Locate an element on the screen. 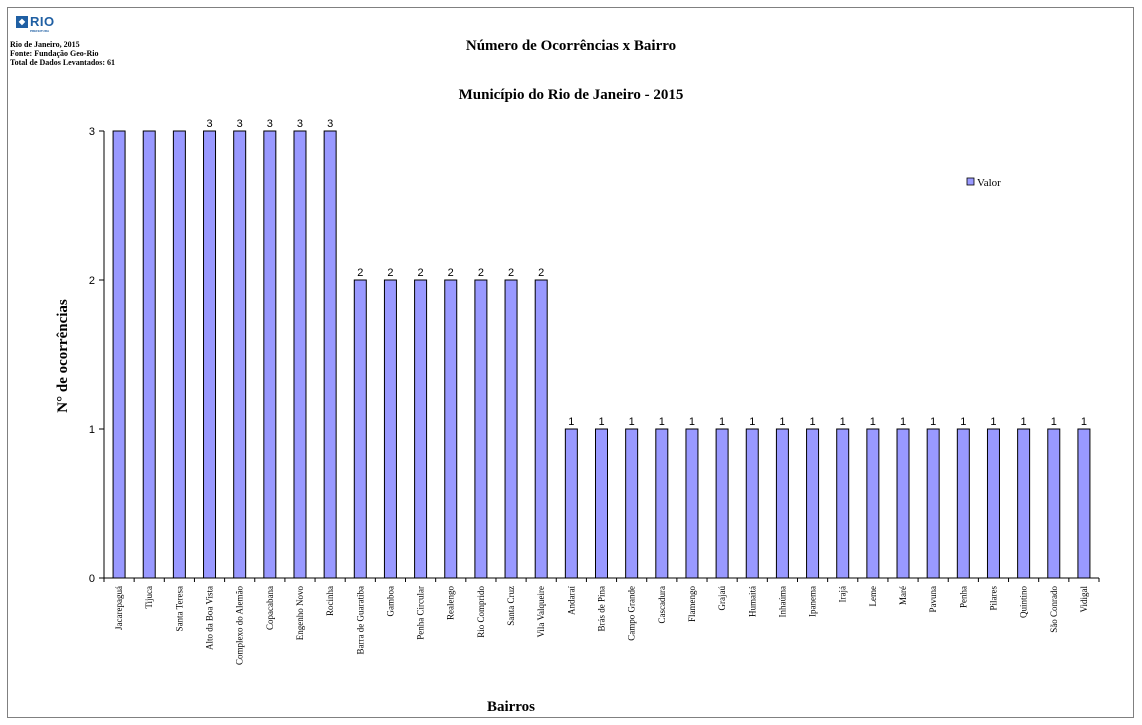  x-tick-label: Alto da Boa Vista is located at coordinates (210, 618).